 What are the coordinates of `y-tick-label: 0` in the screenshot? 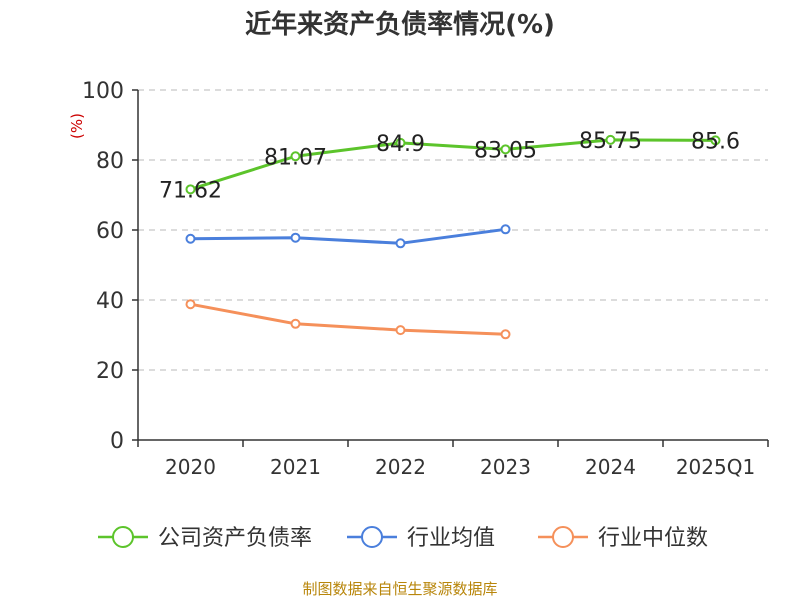 It's located at (117, 441).